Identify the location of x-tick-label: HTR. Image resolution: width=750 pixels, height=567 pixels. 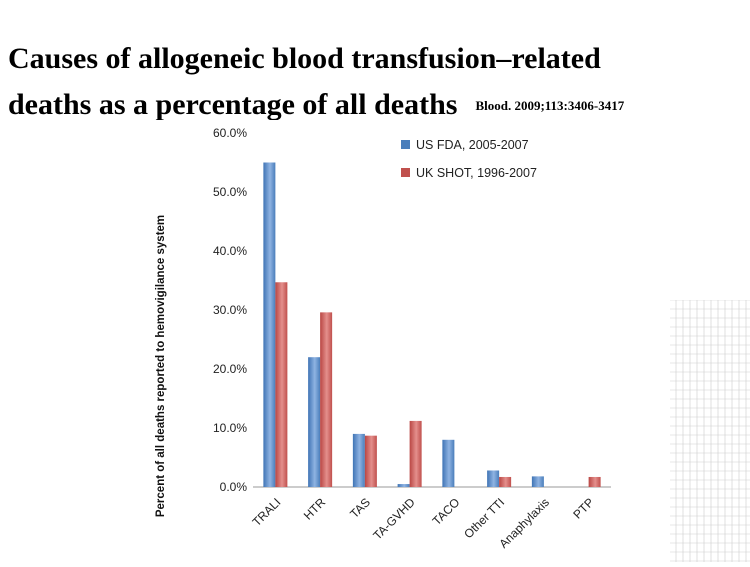
(315, 509).